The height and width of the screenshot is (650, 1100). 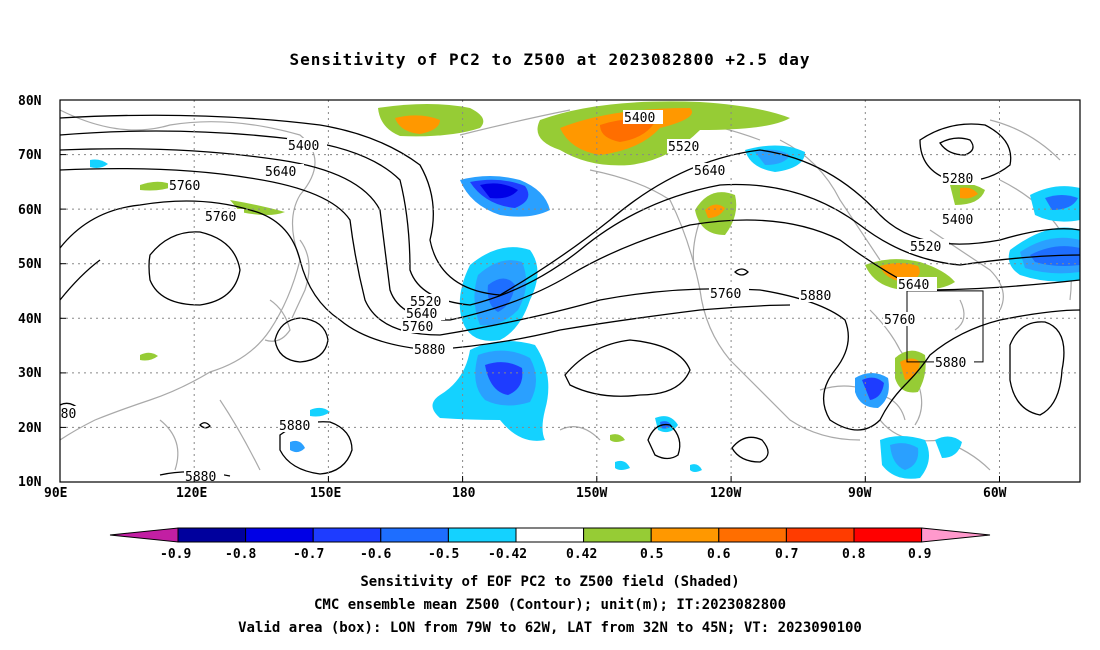 What do you see at coordinates (30, 101) in the screenshot?
I see `lat-label: 80N` at bounding box center [30, 101].